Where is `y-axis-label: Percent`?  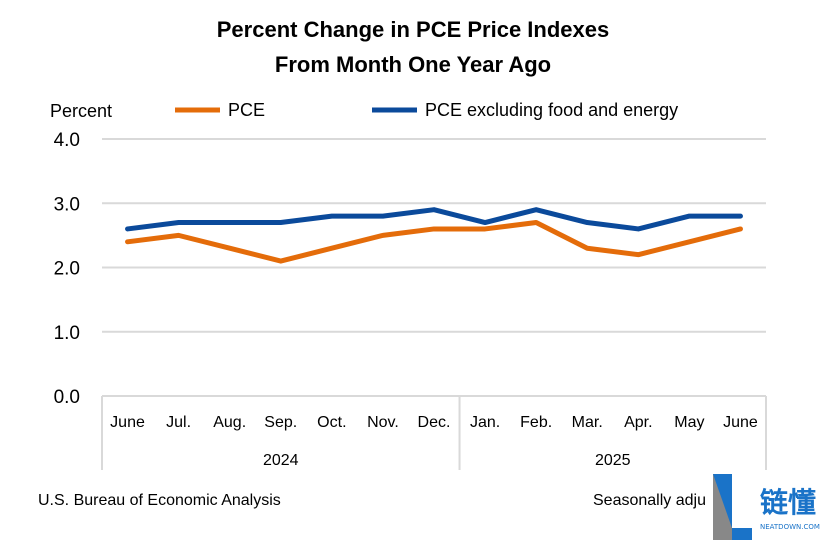
y-axis-label: Percent is located at coordinates (81, 111).